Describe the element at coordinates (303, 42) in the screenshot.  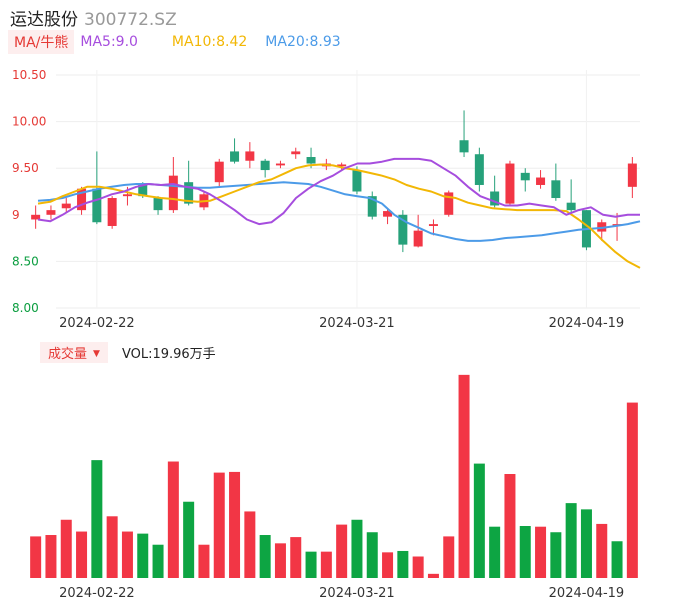
I see `ma20-label: MA20:8.93` at that location.